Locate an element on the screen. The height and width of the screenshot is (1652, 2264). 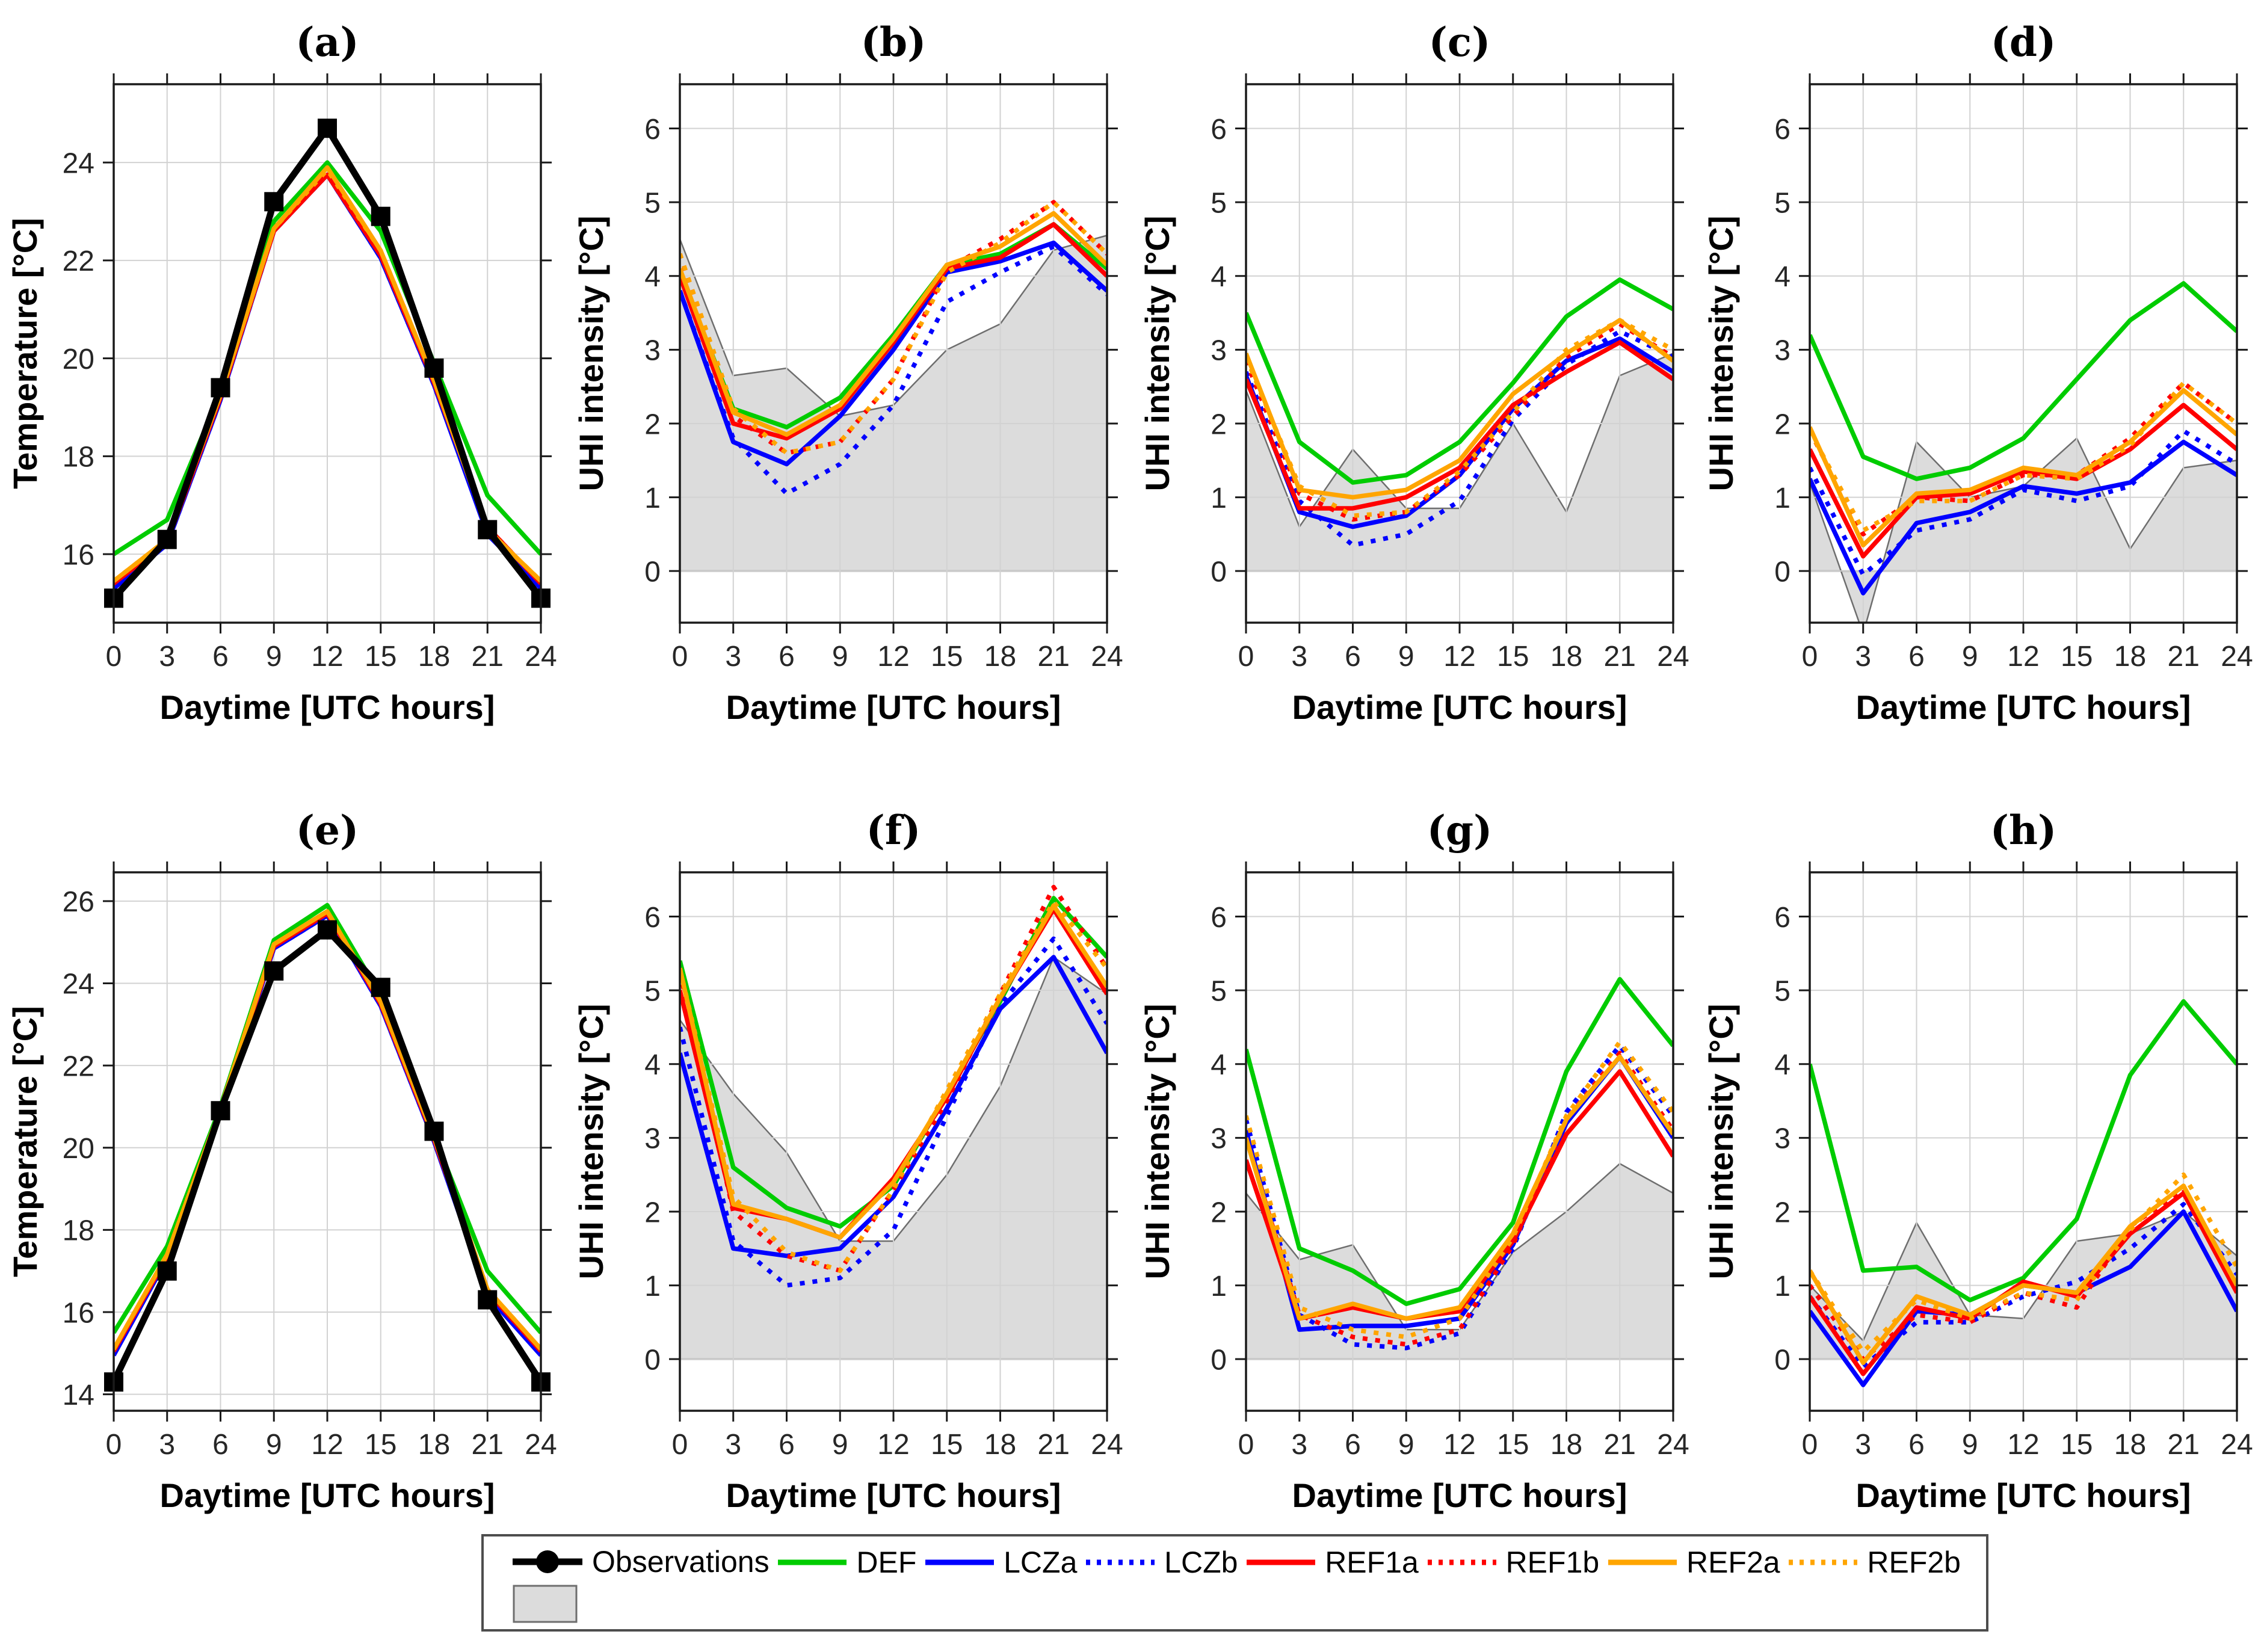
legend-item-ref1a: REF1a is located at coordinates (1332, 1562).